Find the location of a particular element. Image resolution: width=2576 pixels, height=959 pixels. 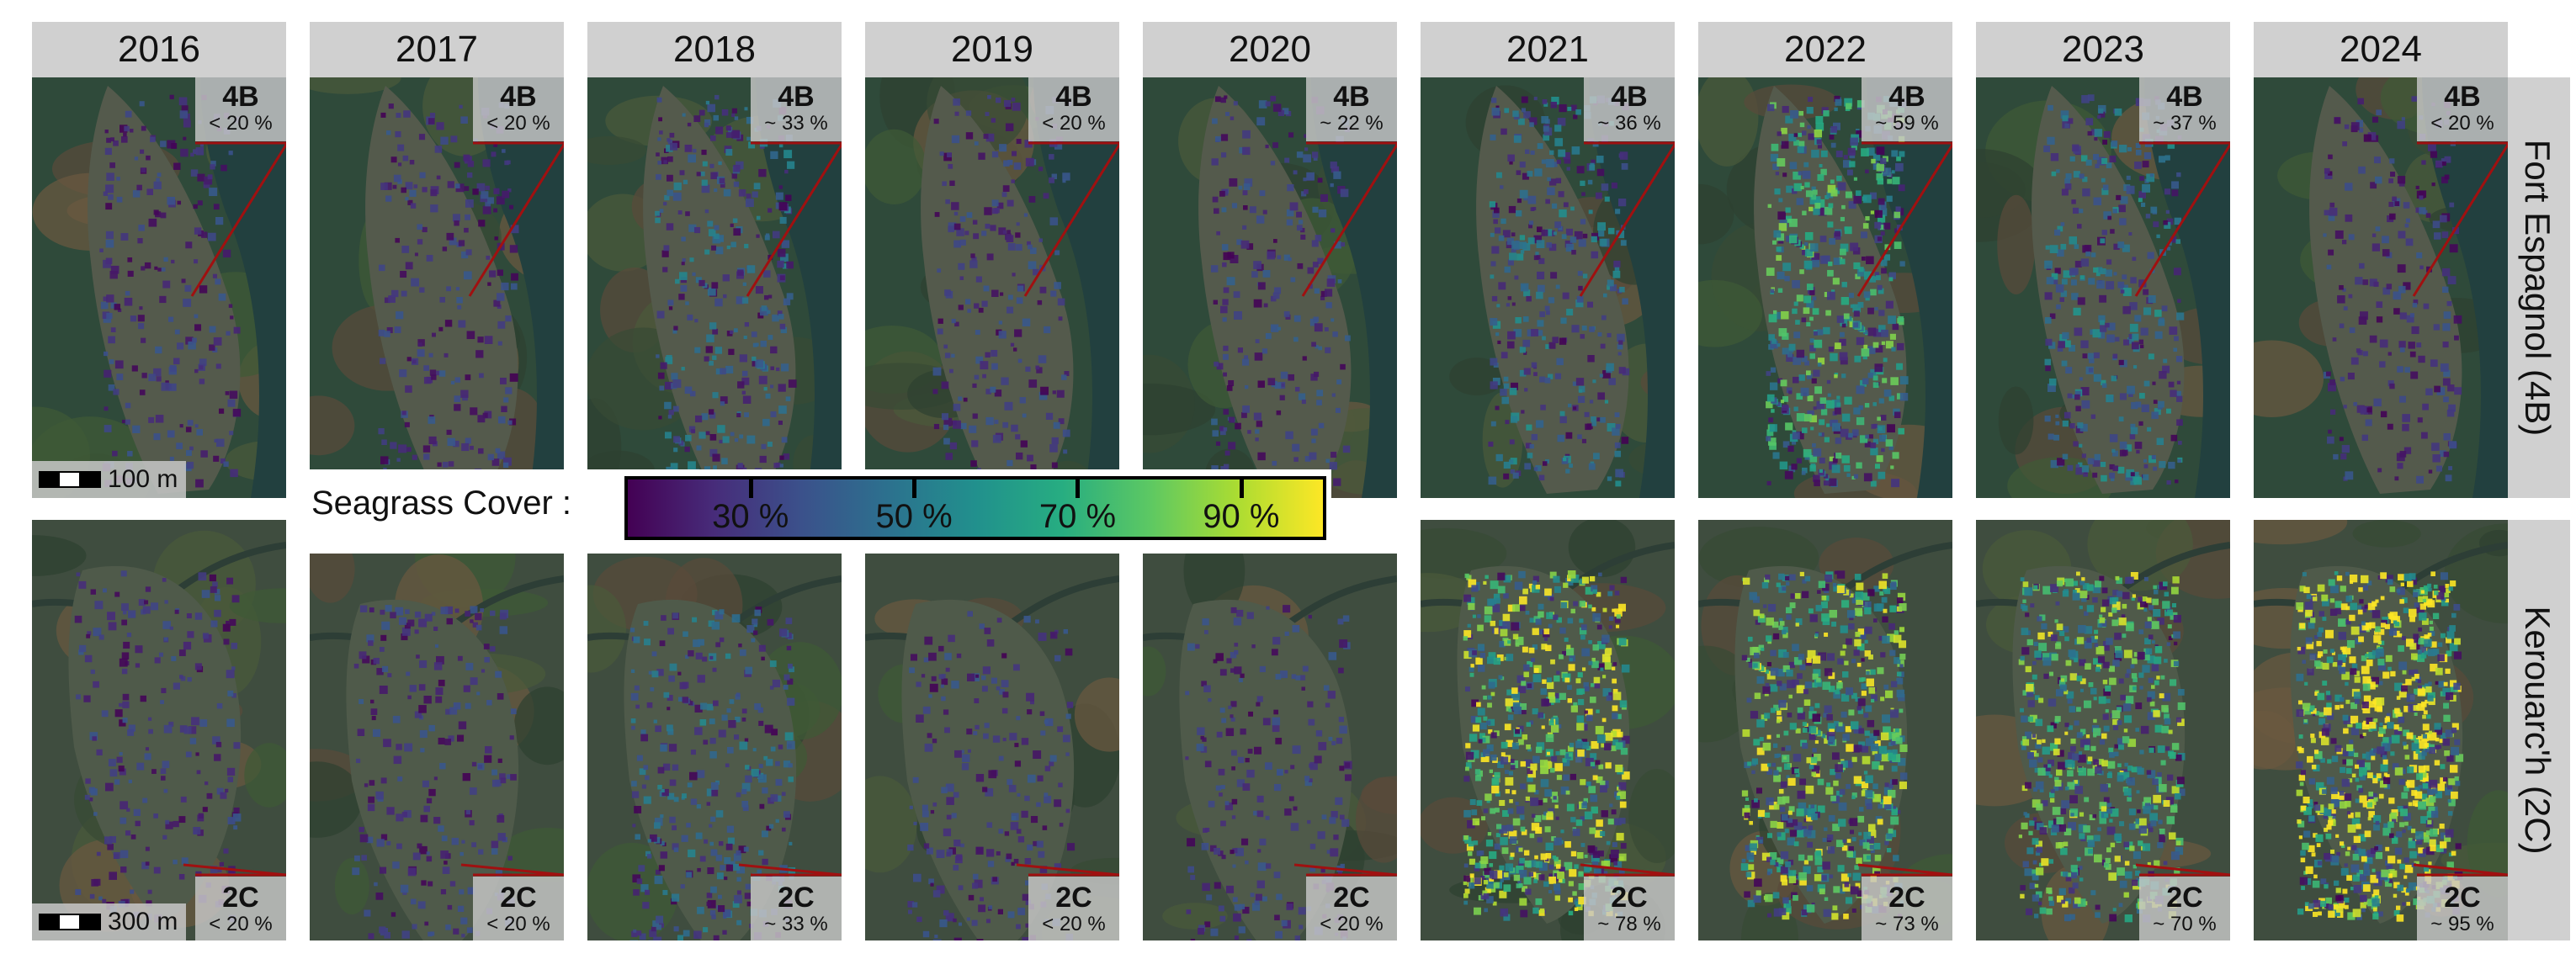

site-badge: 4B ~ 36 % is located at coordinates (1630, 109).